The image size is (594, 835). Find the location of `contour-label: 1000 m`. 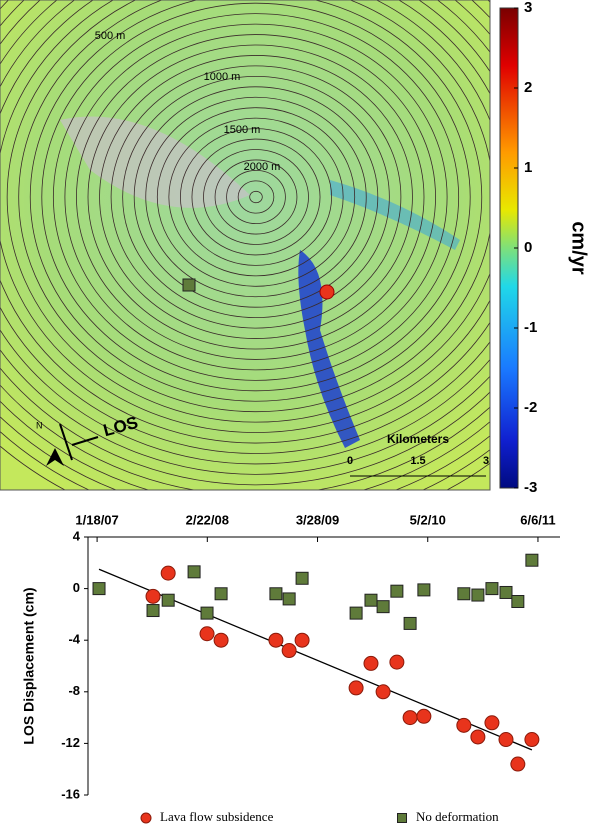

contour-label: 1000 m is located at coordinates (222, 77).